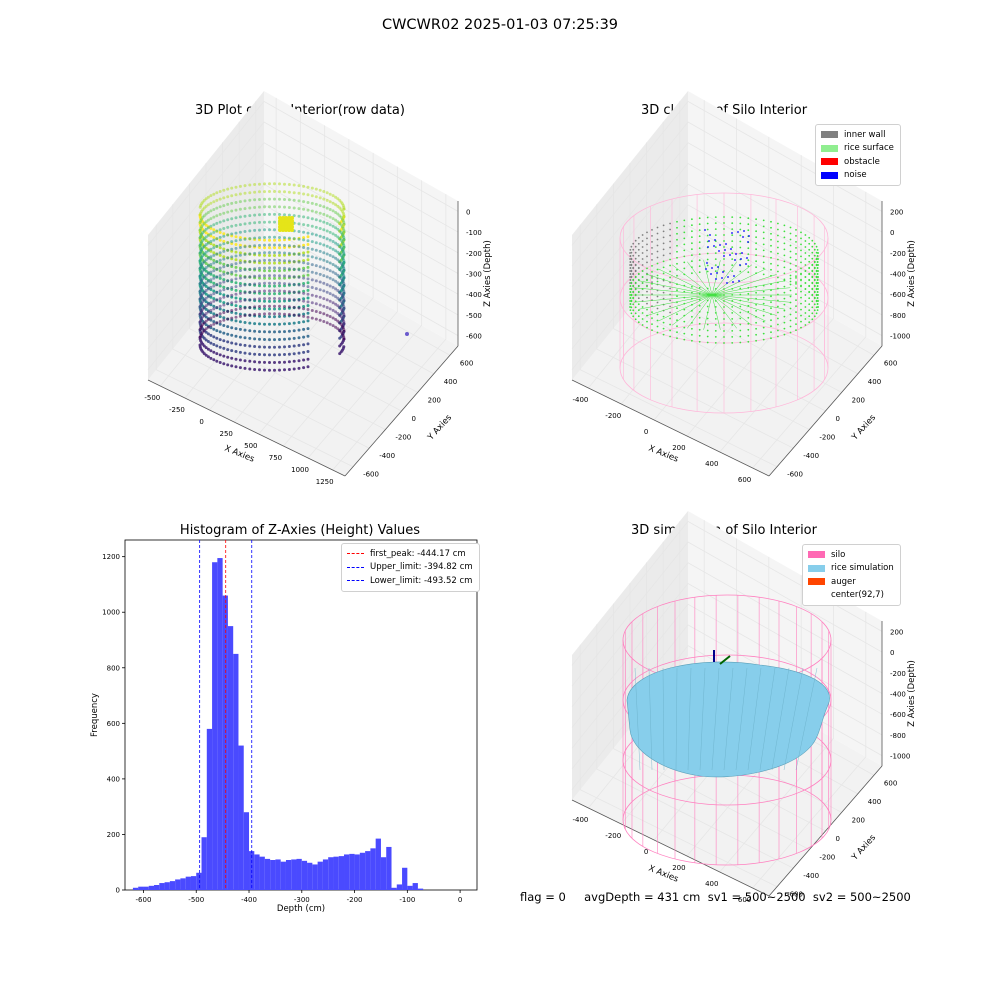 Image resolution: width=1000 pixels, height=1000 pixels. What do you see at coordinates (646, 852) in the screenshot?
I see `chart4-x-tick-label: 0` at bounding box center [646, 852].